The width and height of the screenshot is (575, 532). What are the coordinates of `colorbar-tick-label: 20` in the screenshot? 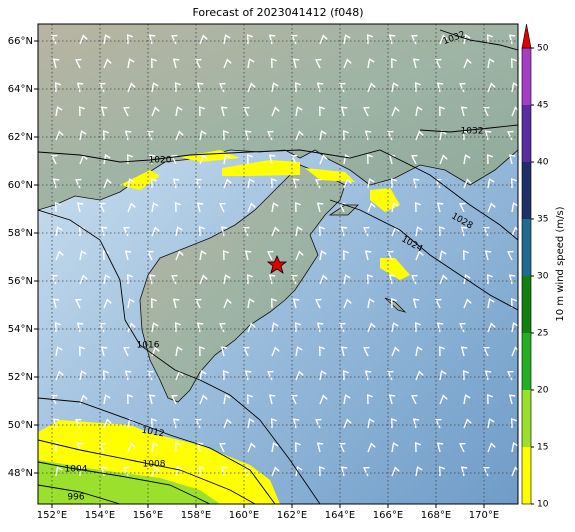 It's located at (543, 391).